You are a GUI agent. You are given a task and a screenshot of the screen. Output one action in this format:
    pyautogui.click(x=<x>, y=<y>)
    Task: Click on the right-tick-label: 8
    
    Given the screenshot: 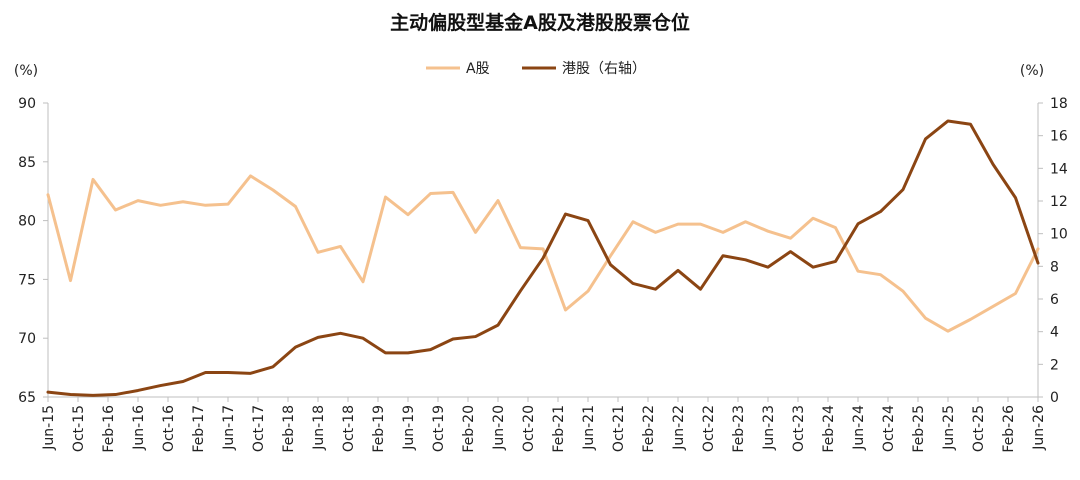 What is the action you would take?
    pyautogui.click(x=1054, y=267)
    